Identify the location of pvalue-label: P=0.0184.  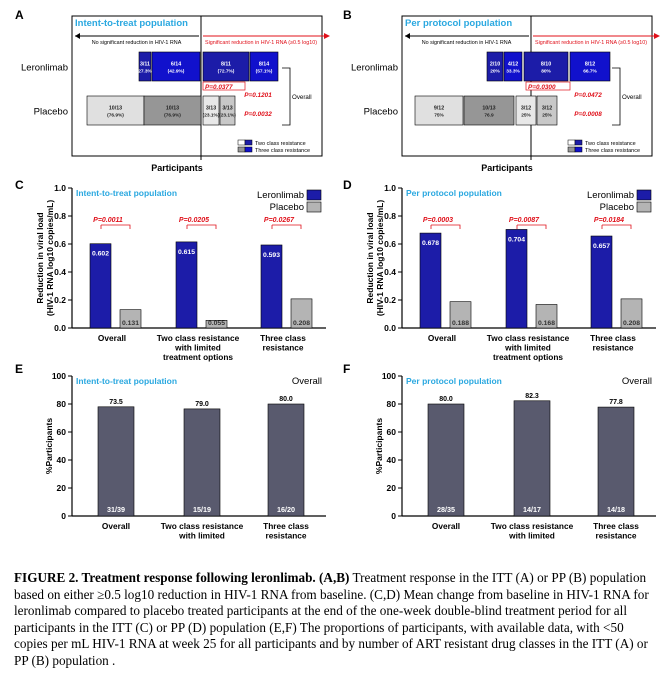
(609, 220).